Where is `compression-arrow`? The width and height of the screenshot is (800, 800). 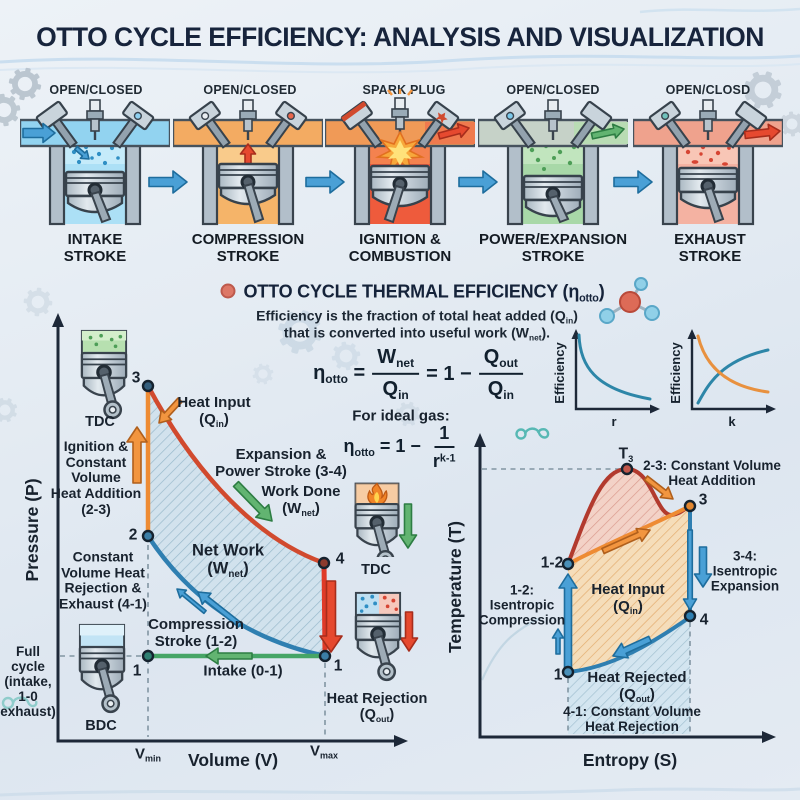
compression-arrow is located at coordinates (248, 154).